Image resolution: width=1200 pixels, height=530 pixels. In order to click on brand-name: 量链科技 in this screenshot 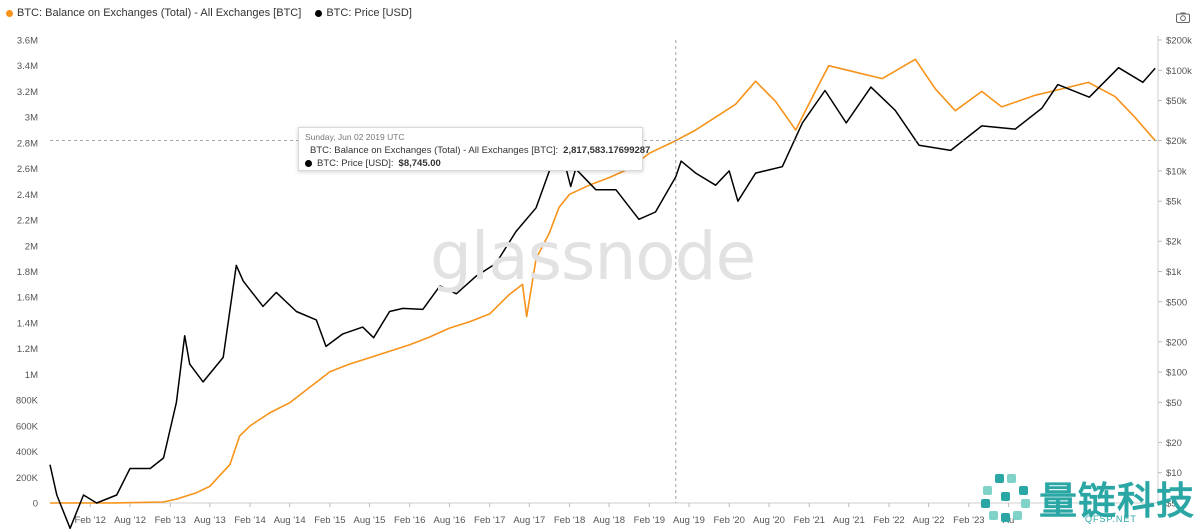, I will do `click(1117, 501)`.